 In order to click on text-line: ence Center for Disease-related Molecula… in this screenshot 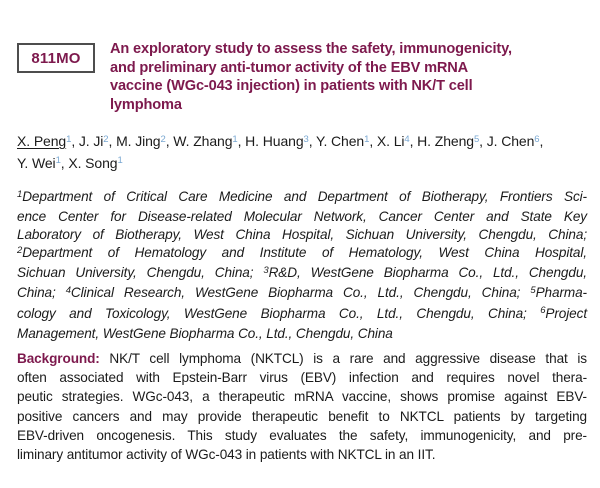, I will do `click(302, 217)`.